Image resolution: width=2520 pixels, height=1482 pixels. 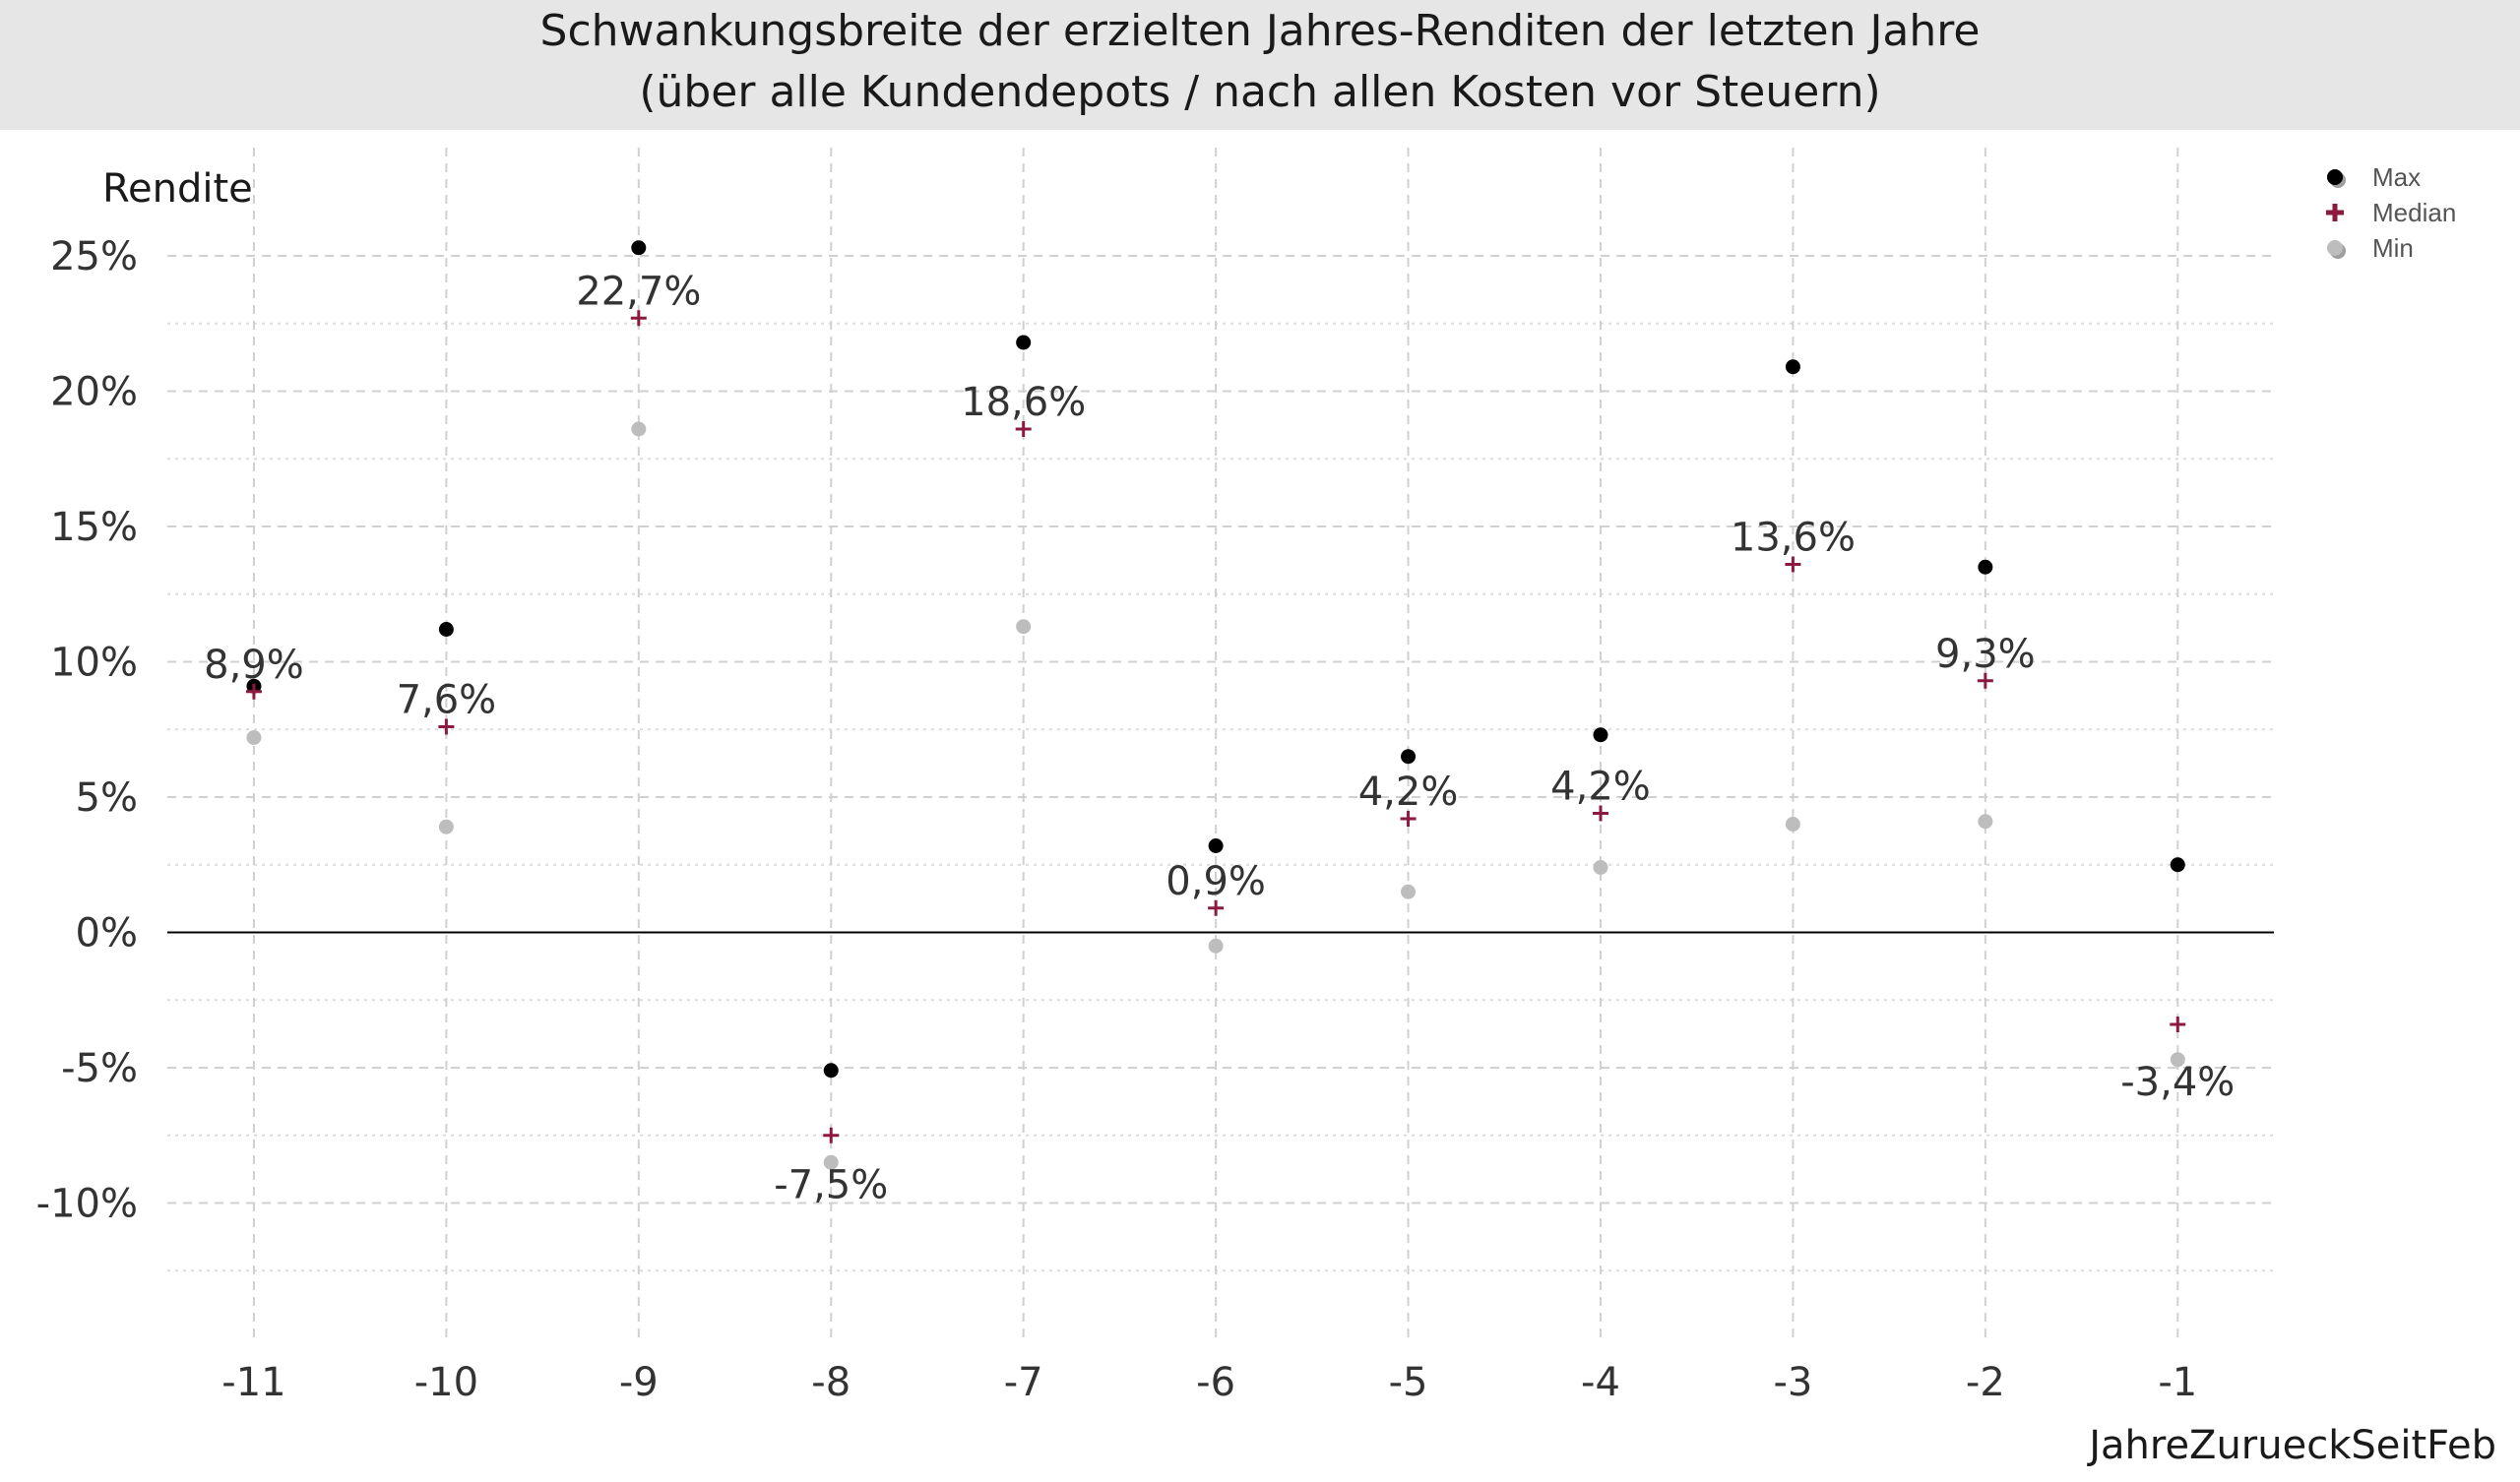 I want to click on y-tick-label: -5%, so click(x=99, y=1068).